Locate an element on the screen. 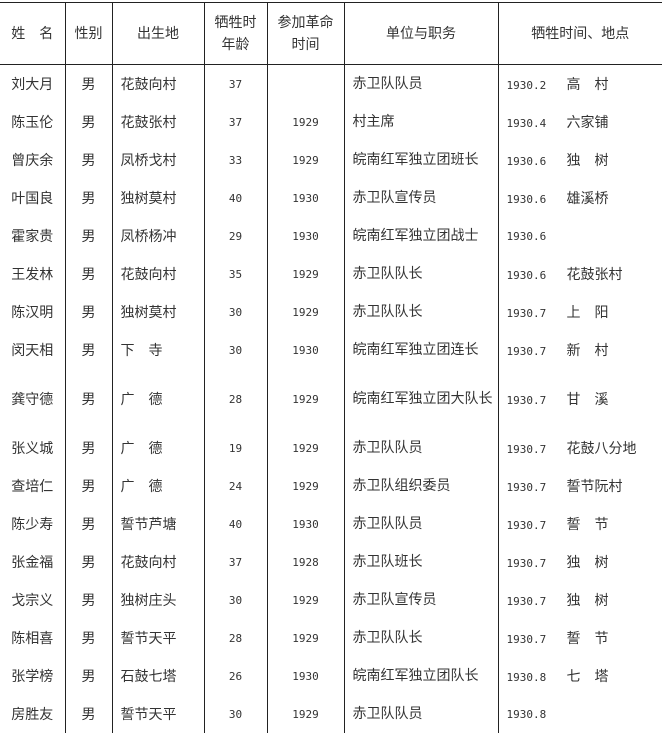 The image size is (662, 734). table-row: 张义城男广 德 19 1929 赤卫队队员 1930.7 花鼓八分地 is located at coordinates (331, 448).